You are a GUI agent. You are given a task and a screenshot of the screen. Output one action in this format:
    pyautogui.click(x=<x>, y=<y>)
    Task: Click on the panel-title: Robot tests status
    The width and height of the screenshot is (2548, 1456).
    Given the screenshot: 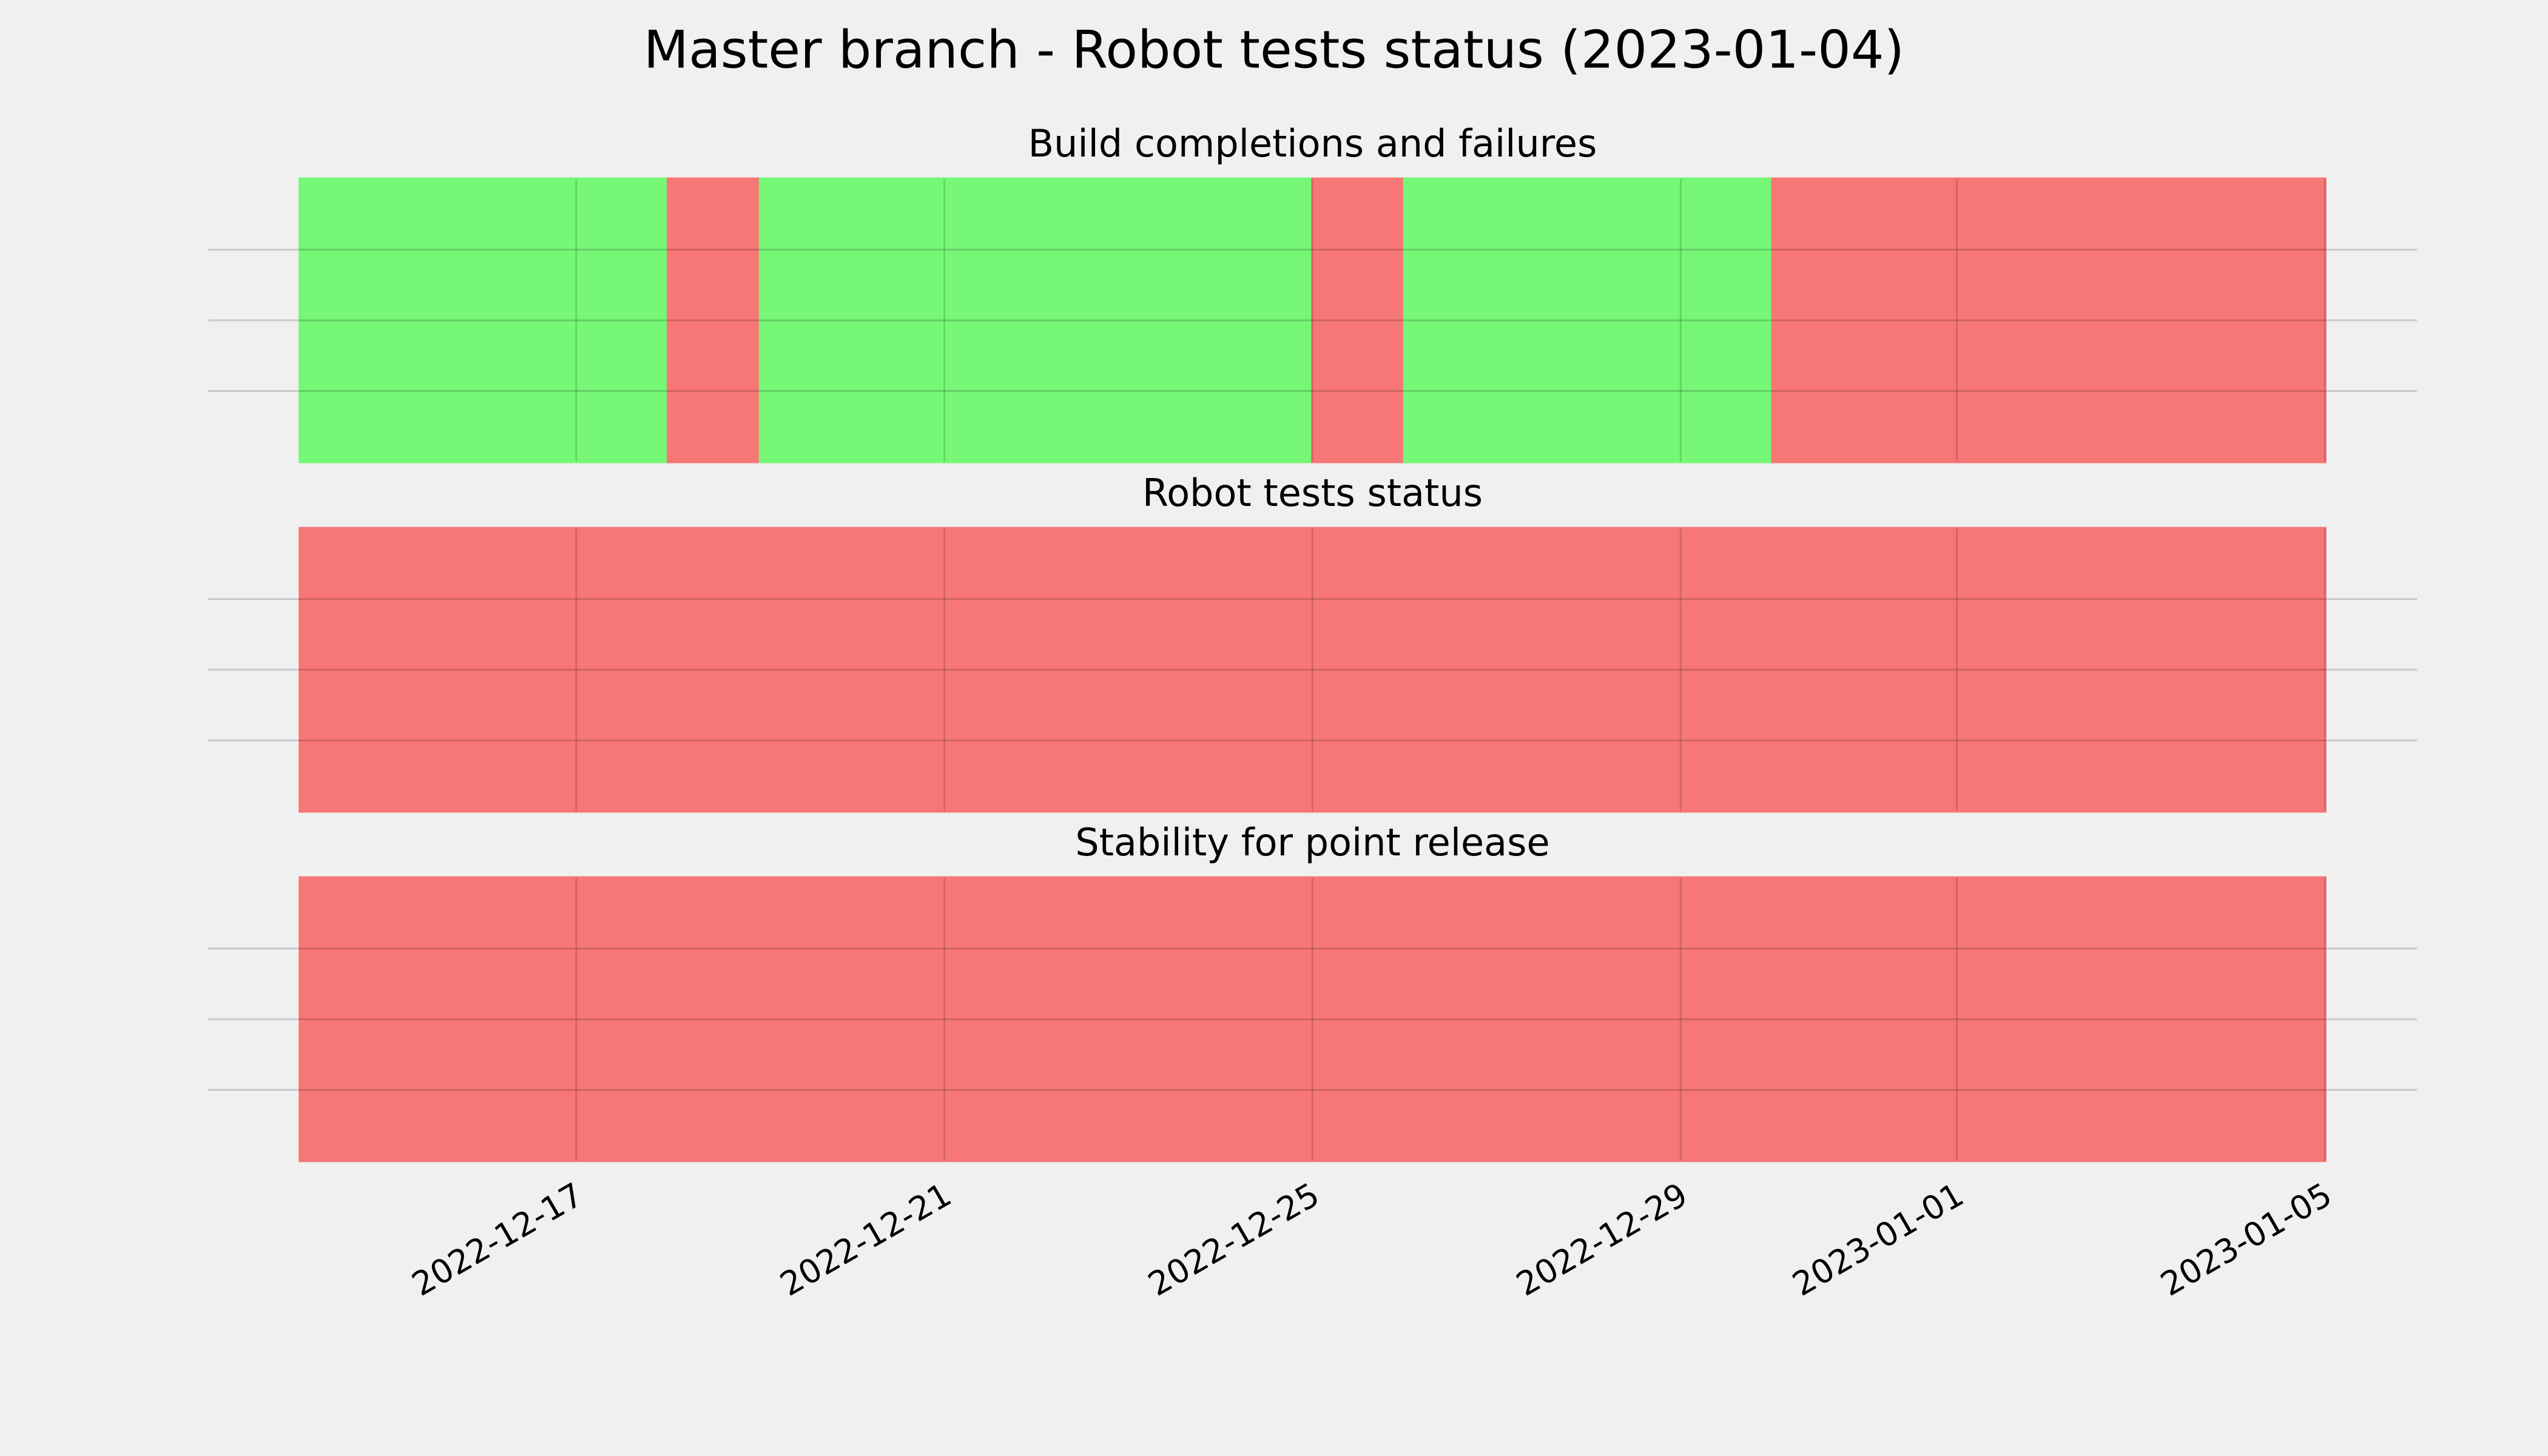 What is the action you would take?
    pyautogui.click(x=1312, y=493)
    